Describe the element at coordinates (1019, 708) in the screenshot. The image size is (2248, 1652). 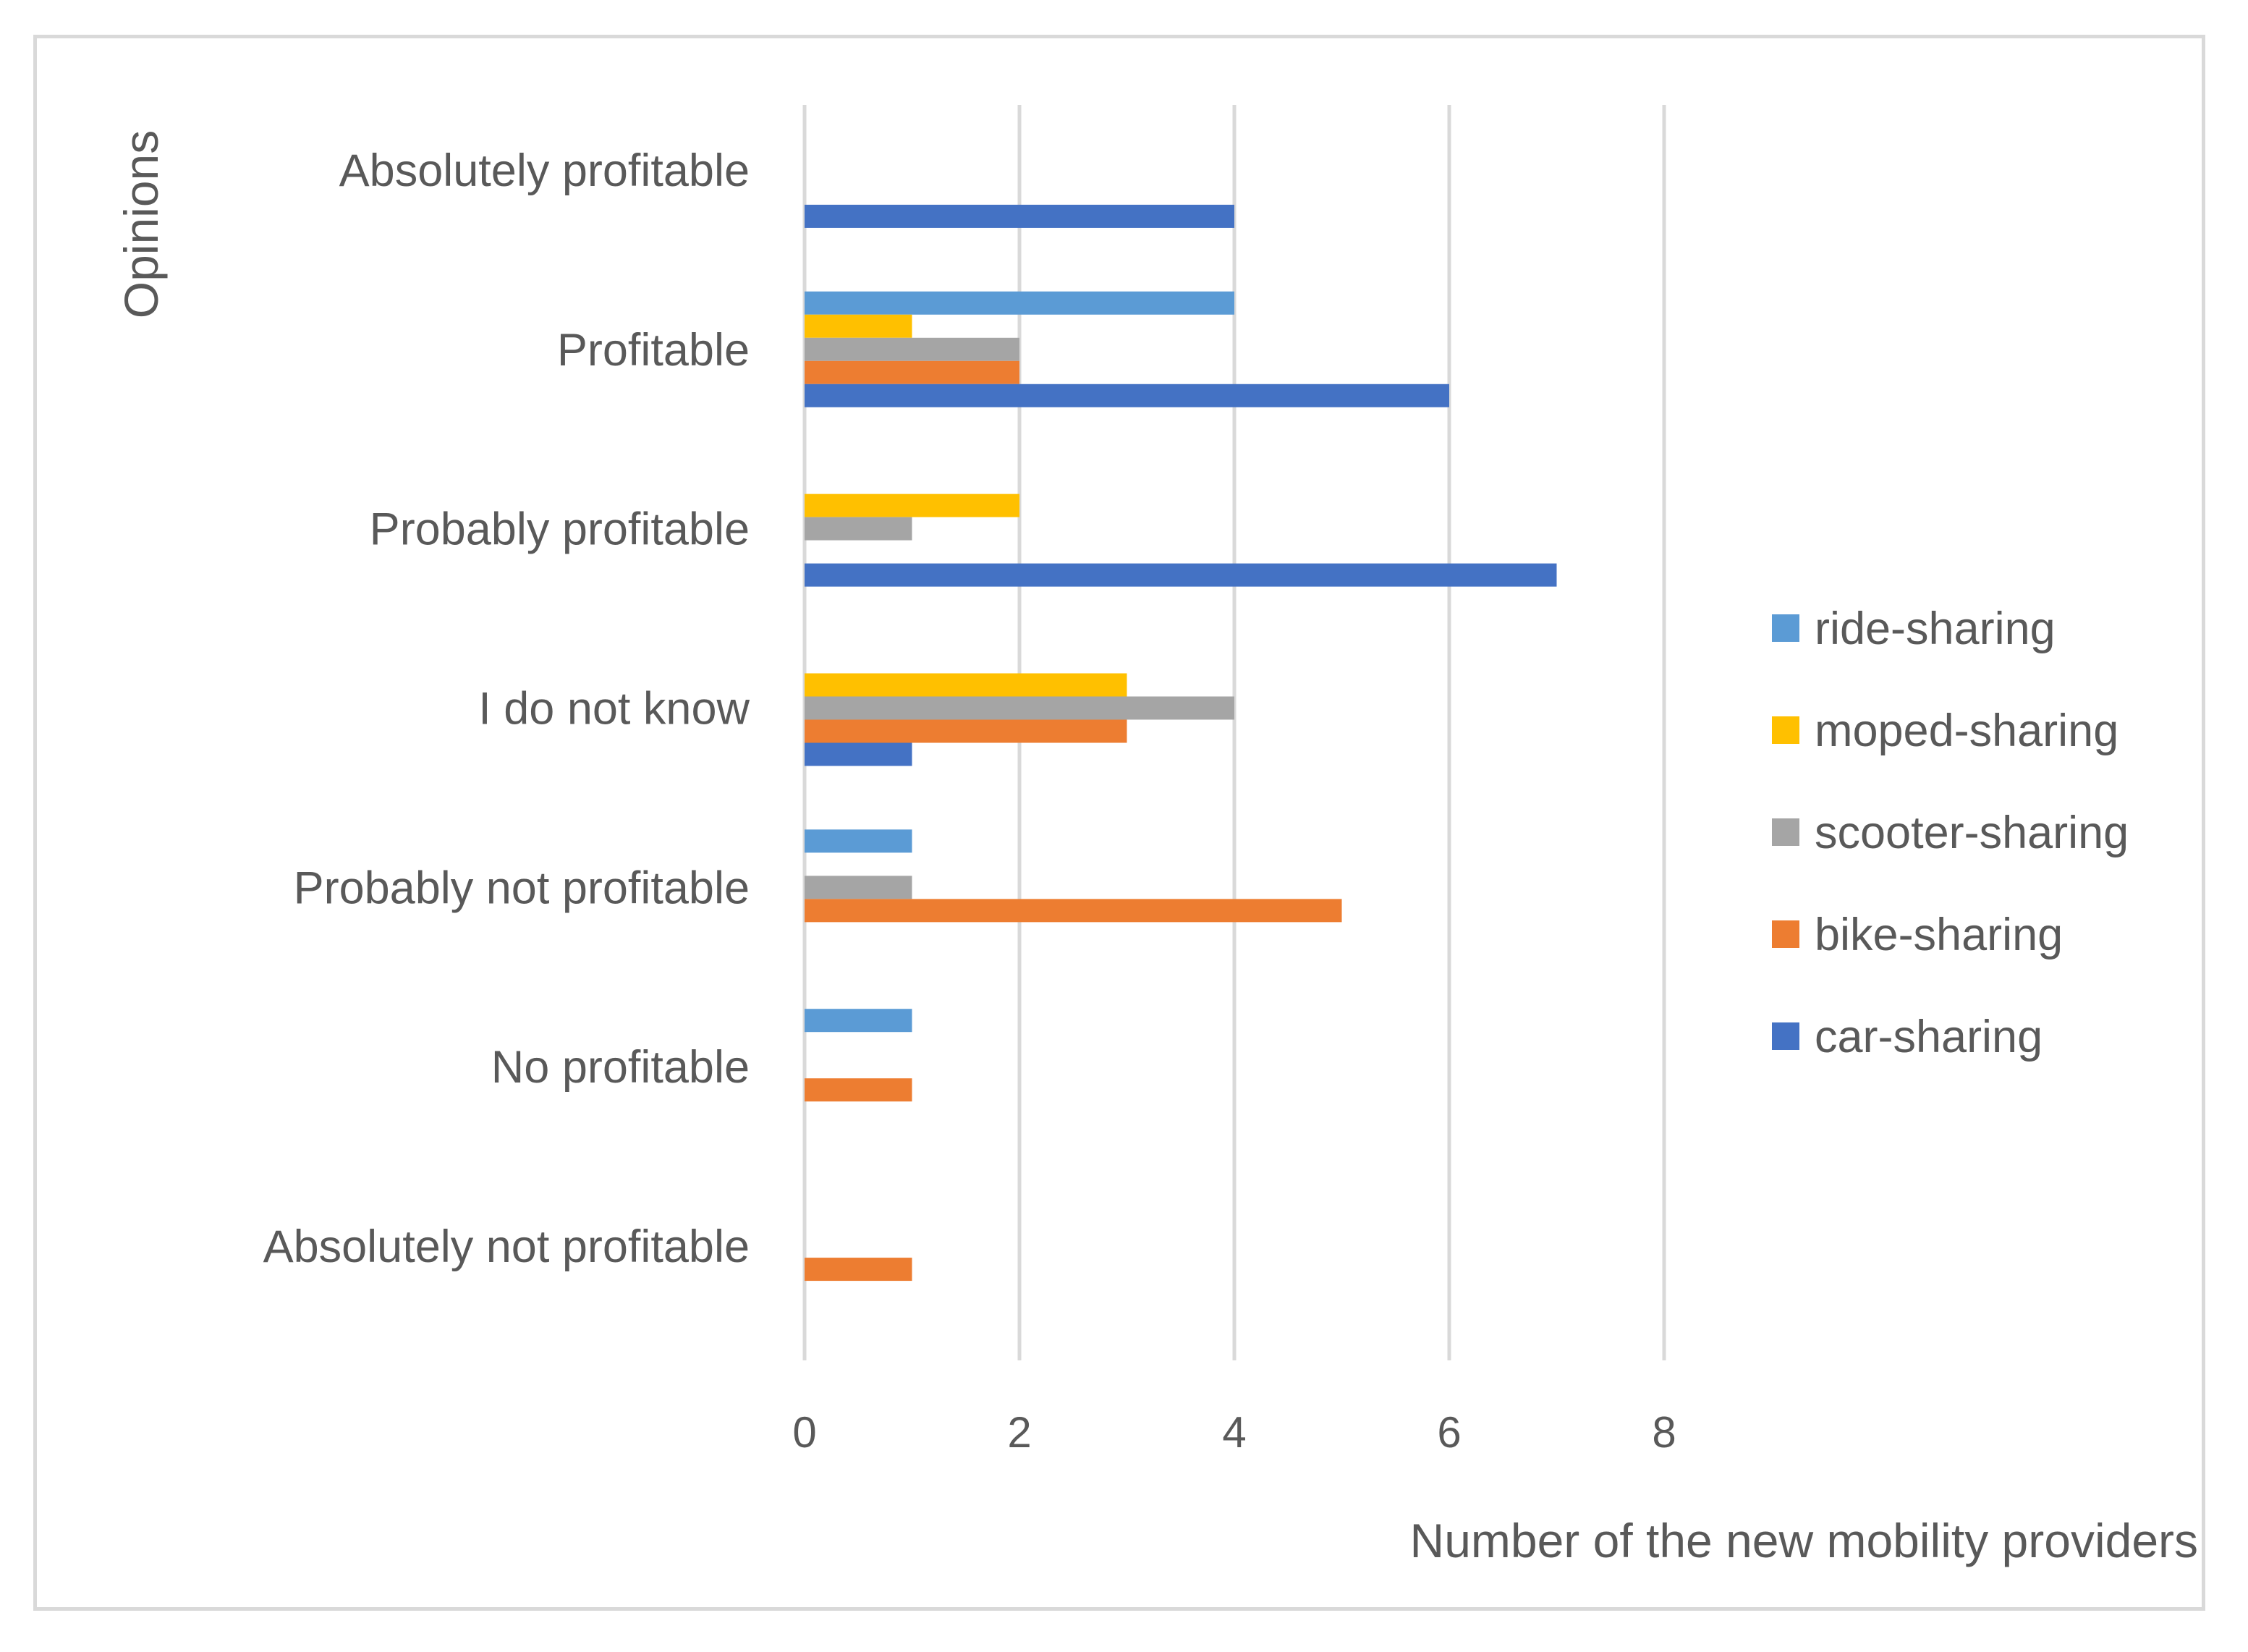
I see `bar-scooter-sharing-i-do-not-know` at that location.